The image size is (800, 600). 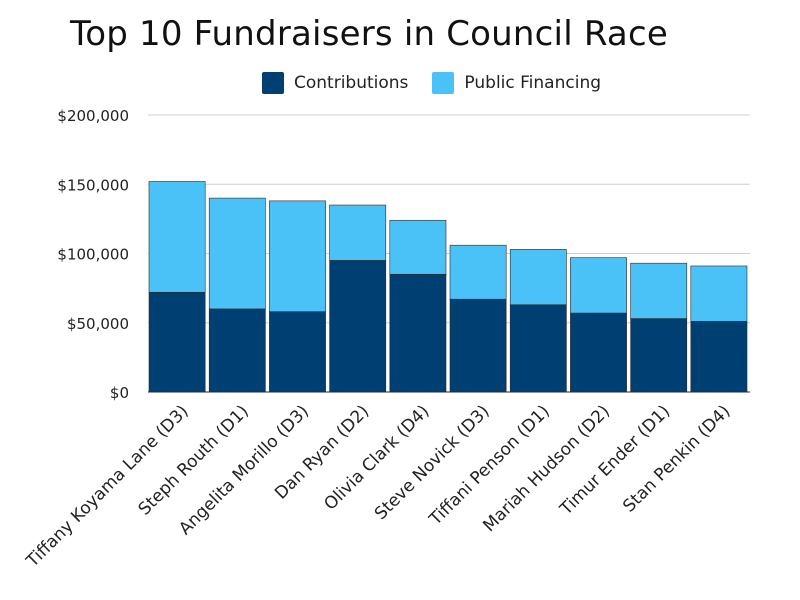 What do you see at coordinates (93, 116) in the screenshot?
I see `y-tick-label: $200,000` at bounding box center [93, 116].